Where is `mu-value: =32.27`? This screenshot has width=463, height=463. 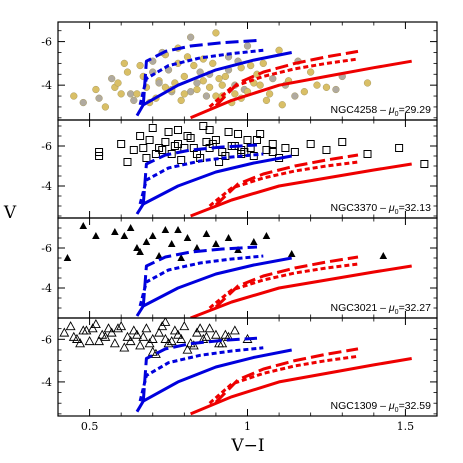 mu-value: =32.27 is located at coordinates (415, 308).